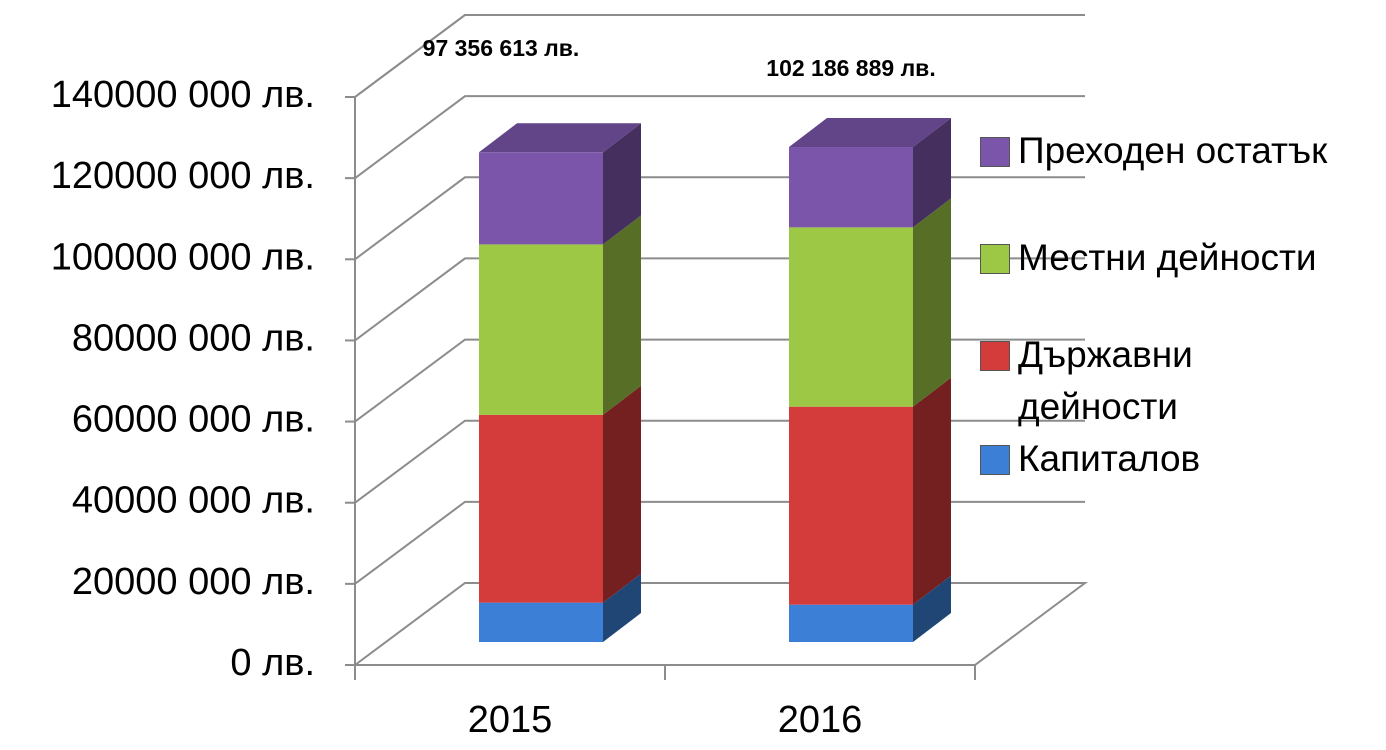 The height and width of the screenshot is (750, 1386). I want to click on legend-item: Местни дейности, so click(1180, 258).